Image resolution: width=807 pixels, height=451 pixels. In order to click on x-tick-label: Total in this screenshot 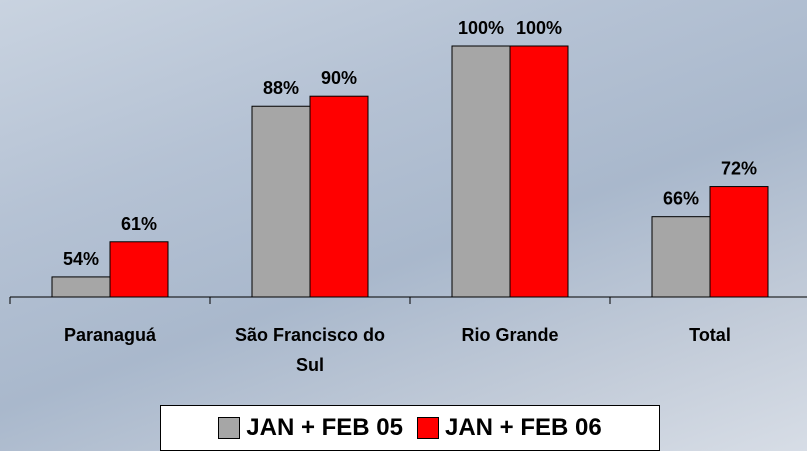, I will do `click(710, 335)`.